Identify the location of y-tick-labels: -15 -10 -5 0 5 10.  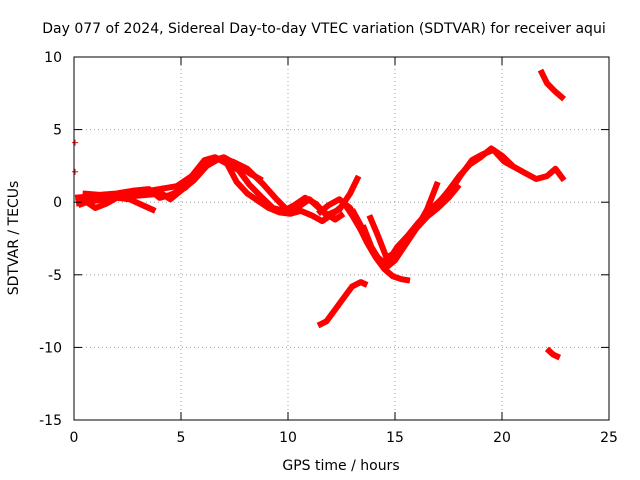
(50, 239).